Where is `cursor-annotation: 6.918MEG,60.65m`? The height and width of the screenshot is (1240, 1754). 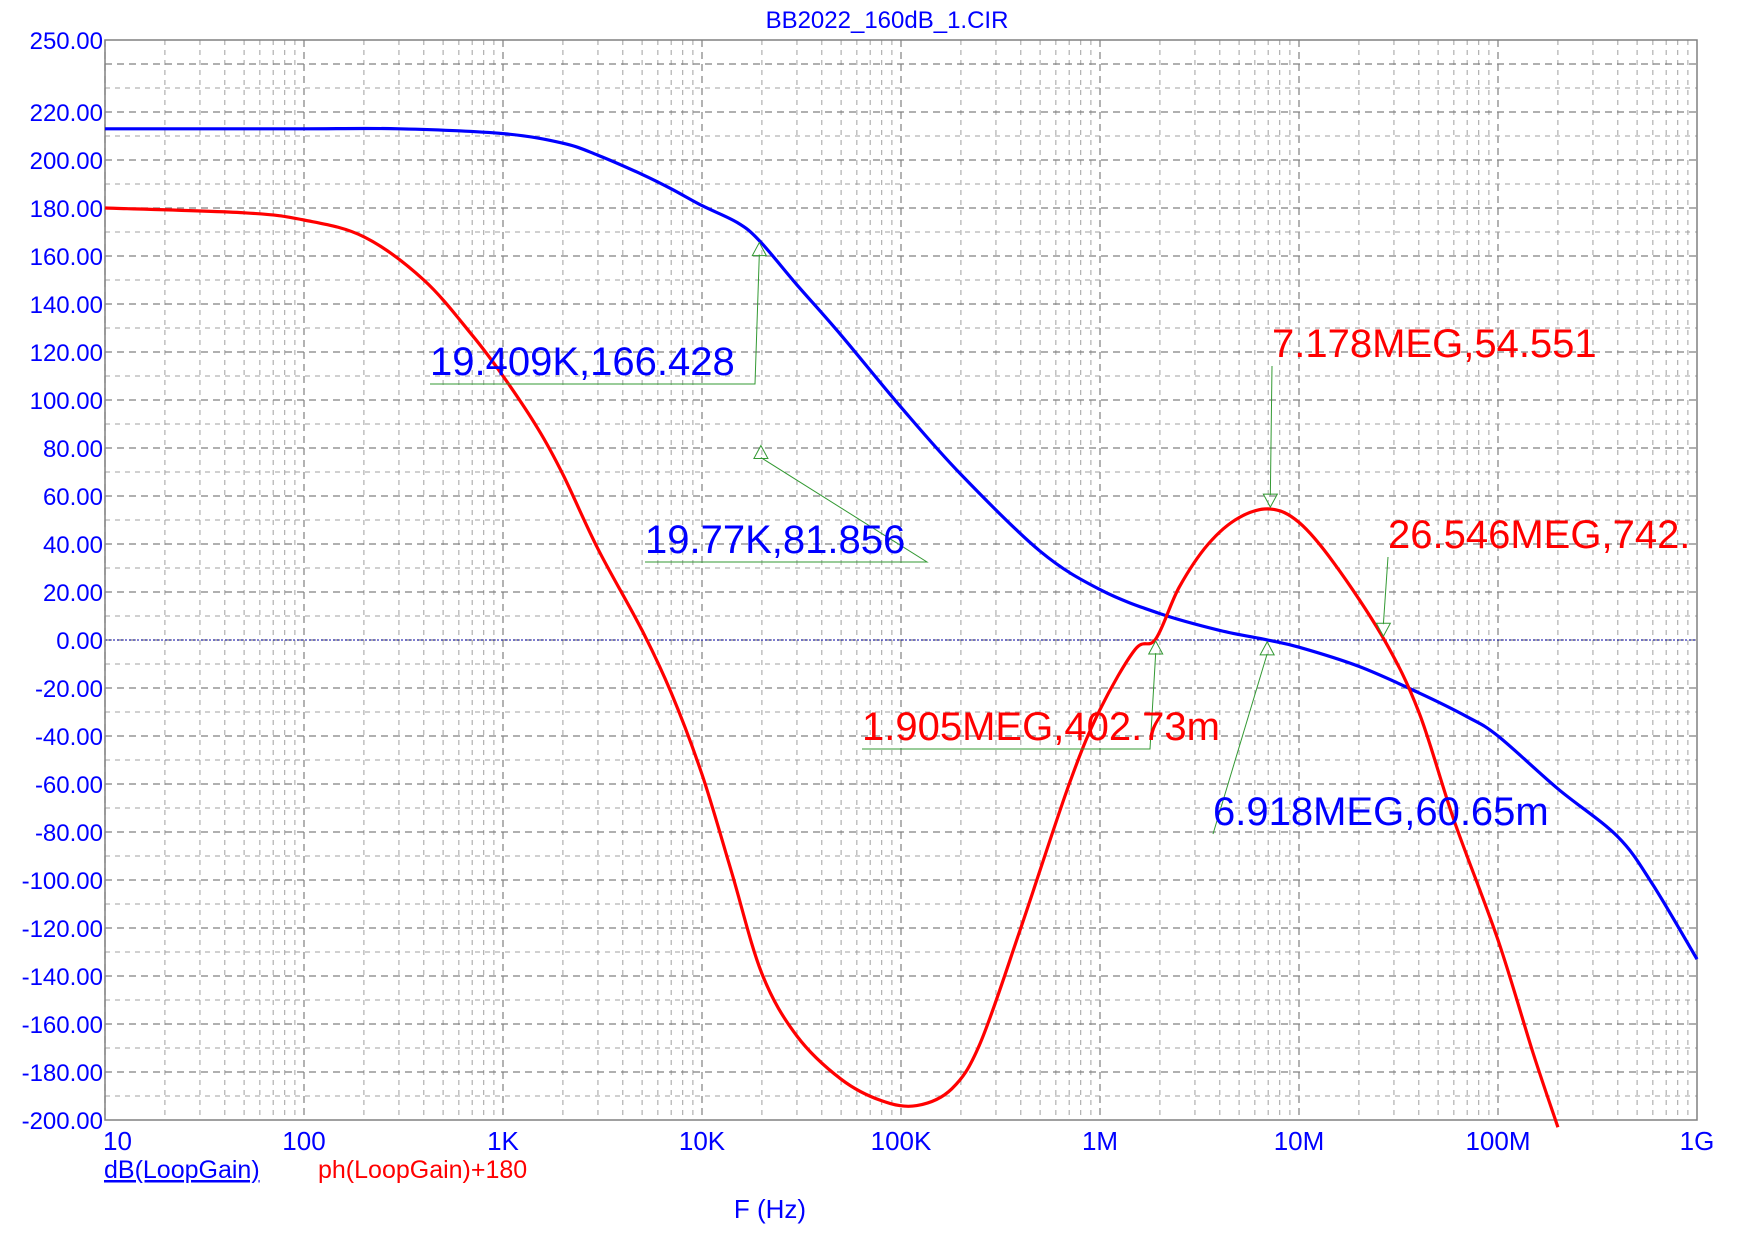
cursor-annotation: 6.918MEG,60.65m is located at coordinates (1380, 737).